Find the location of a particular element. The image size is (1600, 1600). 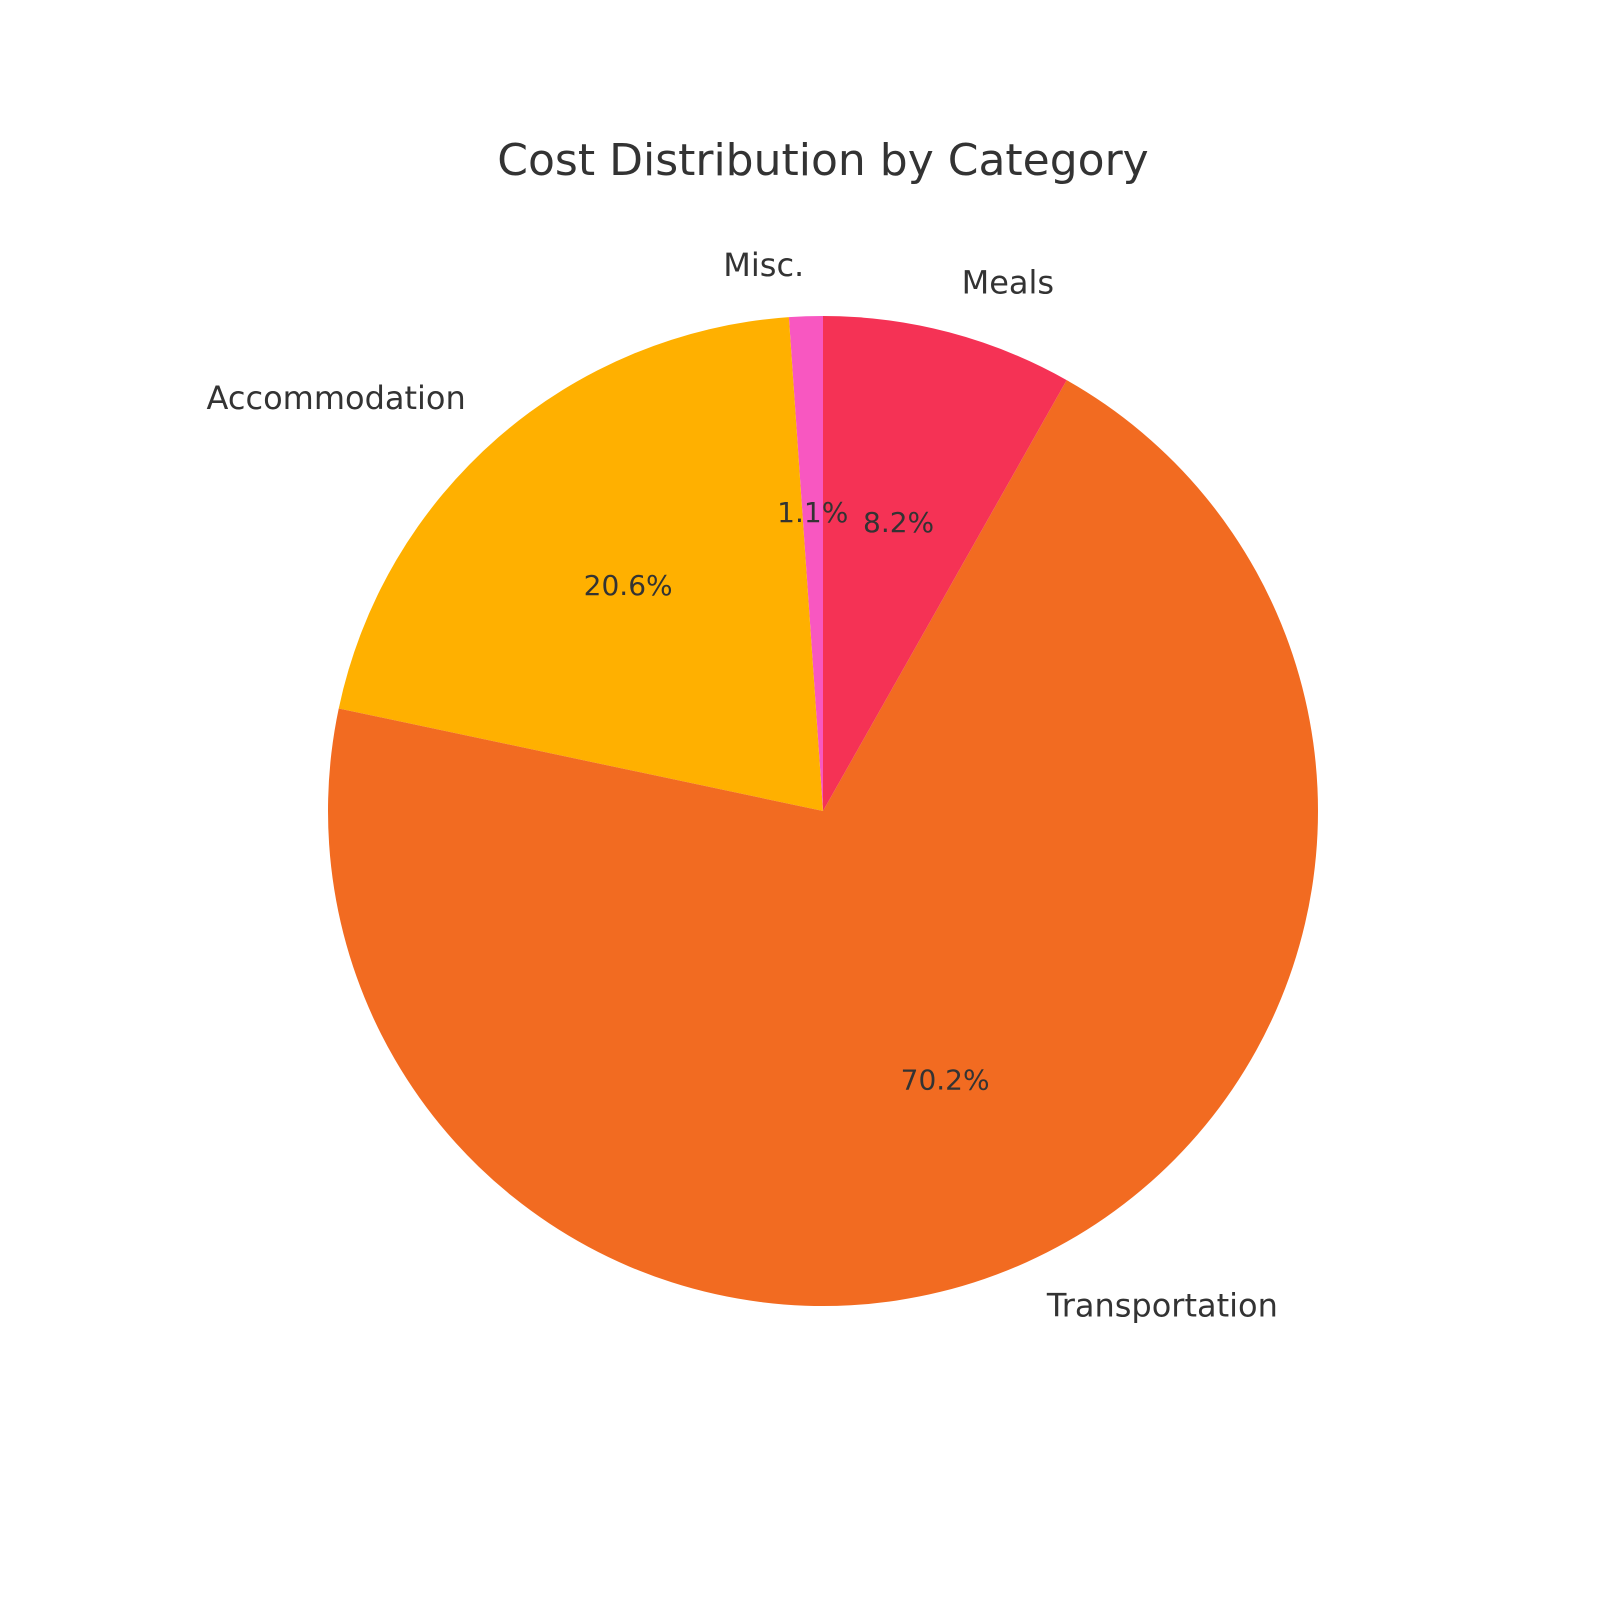

pie-slice-accommodation is located at coordinates (580, 564).